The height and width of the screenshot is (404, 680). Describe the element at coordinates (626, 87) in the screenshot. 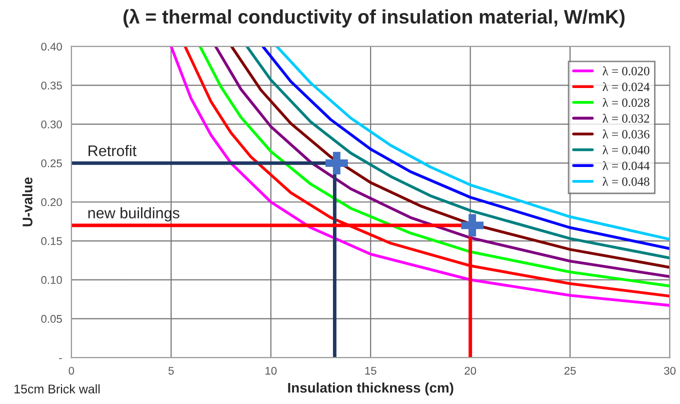

I see `legend-label: λ = 0.024` at that location.